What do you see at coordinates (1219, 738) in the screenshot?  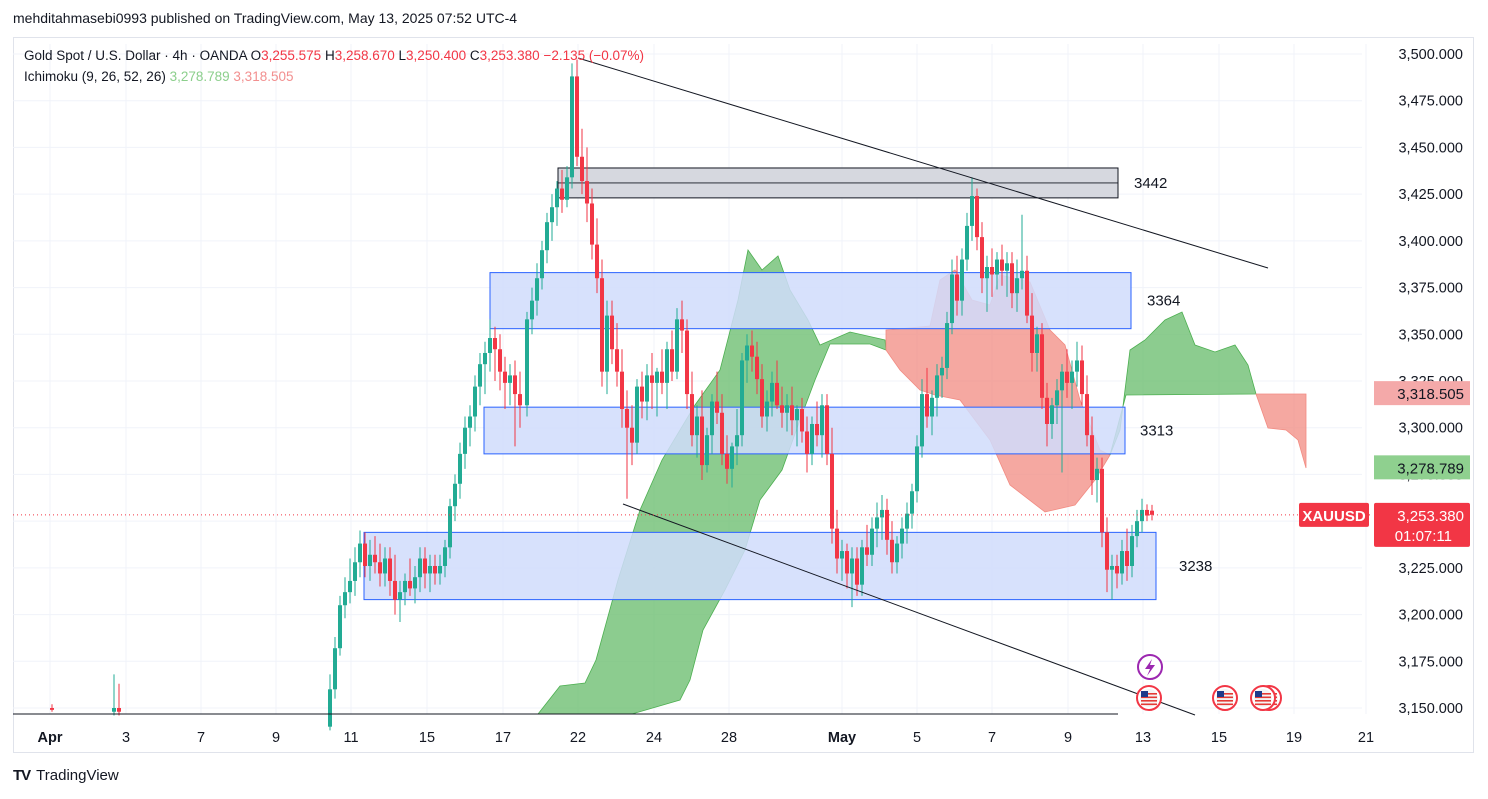 I see `x-tick-label: 15` at bounding box center [1219, 738].